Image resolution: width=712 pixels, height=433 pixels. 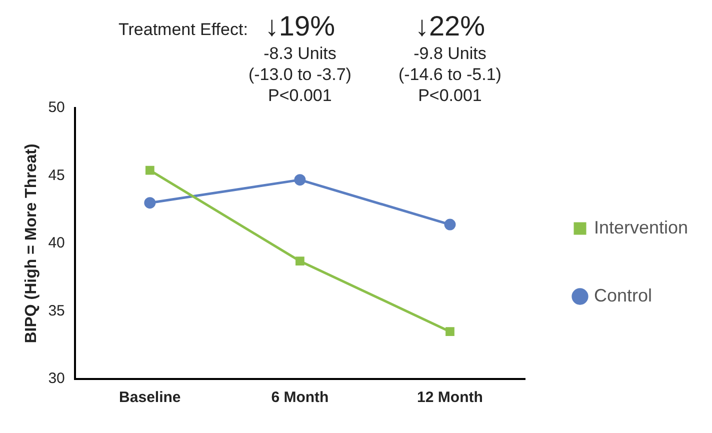 What do you see at coordinates (56, 243) in the screenshot?
I see `y-tick-label: 40` at bounding box center [56, 243].